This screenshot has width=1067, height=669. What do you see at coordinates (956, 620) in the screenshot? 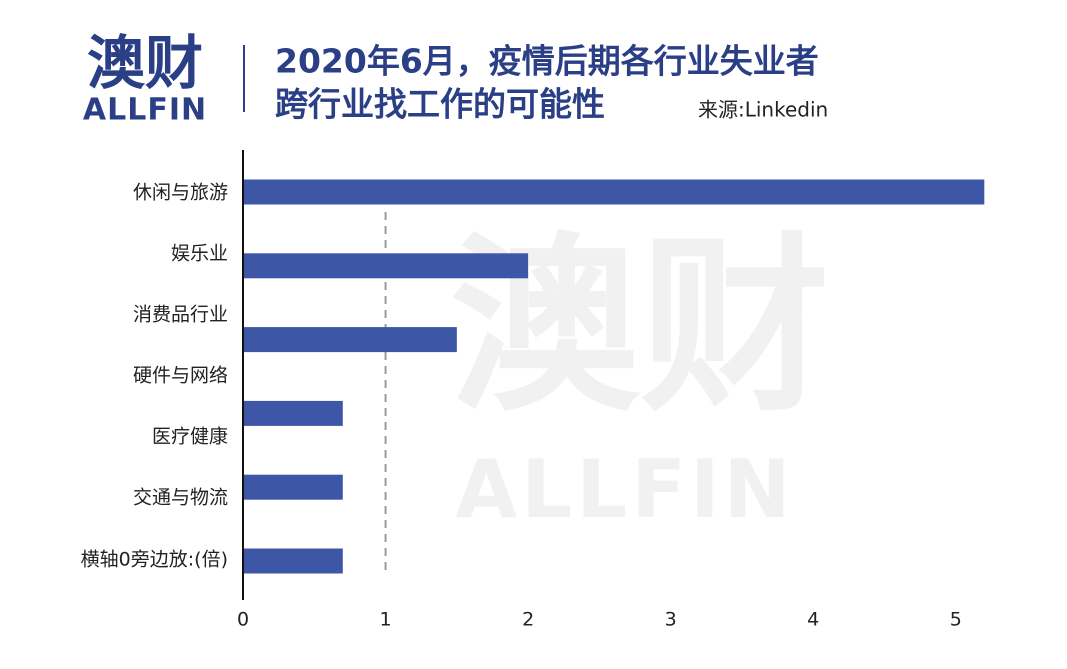
I see `x-tick-label: 5` at bounding box center [956, 620].